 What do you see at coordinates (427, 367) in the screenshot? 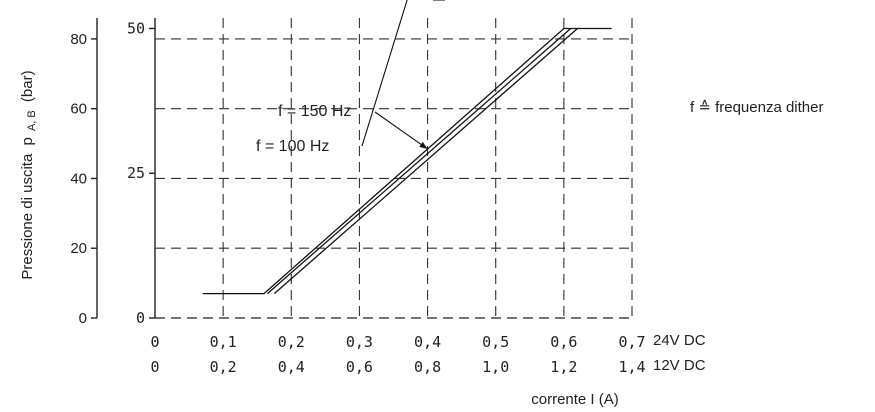
I see `x-tick-label-12v: 0,8` at bounding box center [427, 367].